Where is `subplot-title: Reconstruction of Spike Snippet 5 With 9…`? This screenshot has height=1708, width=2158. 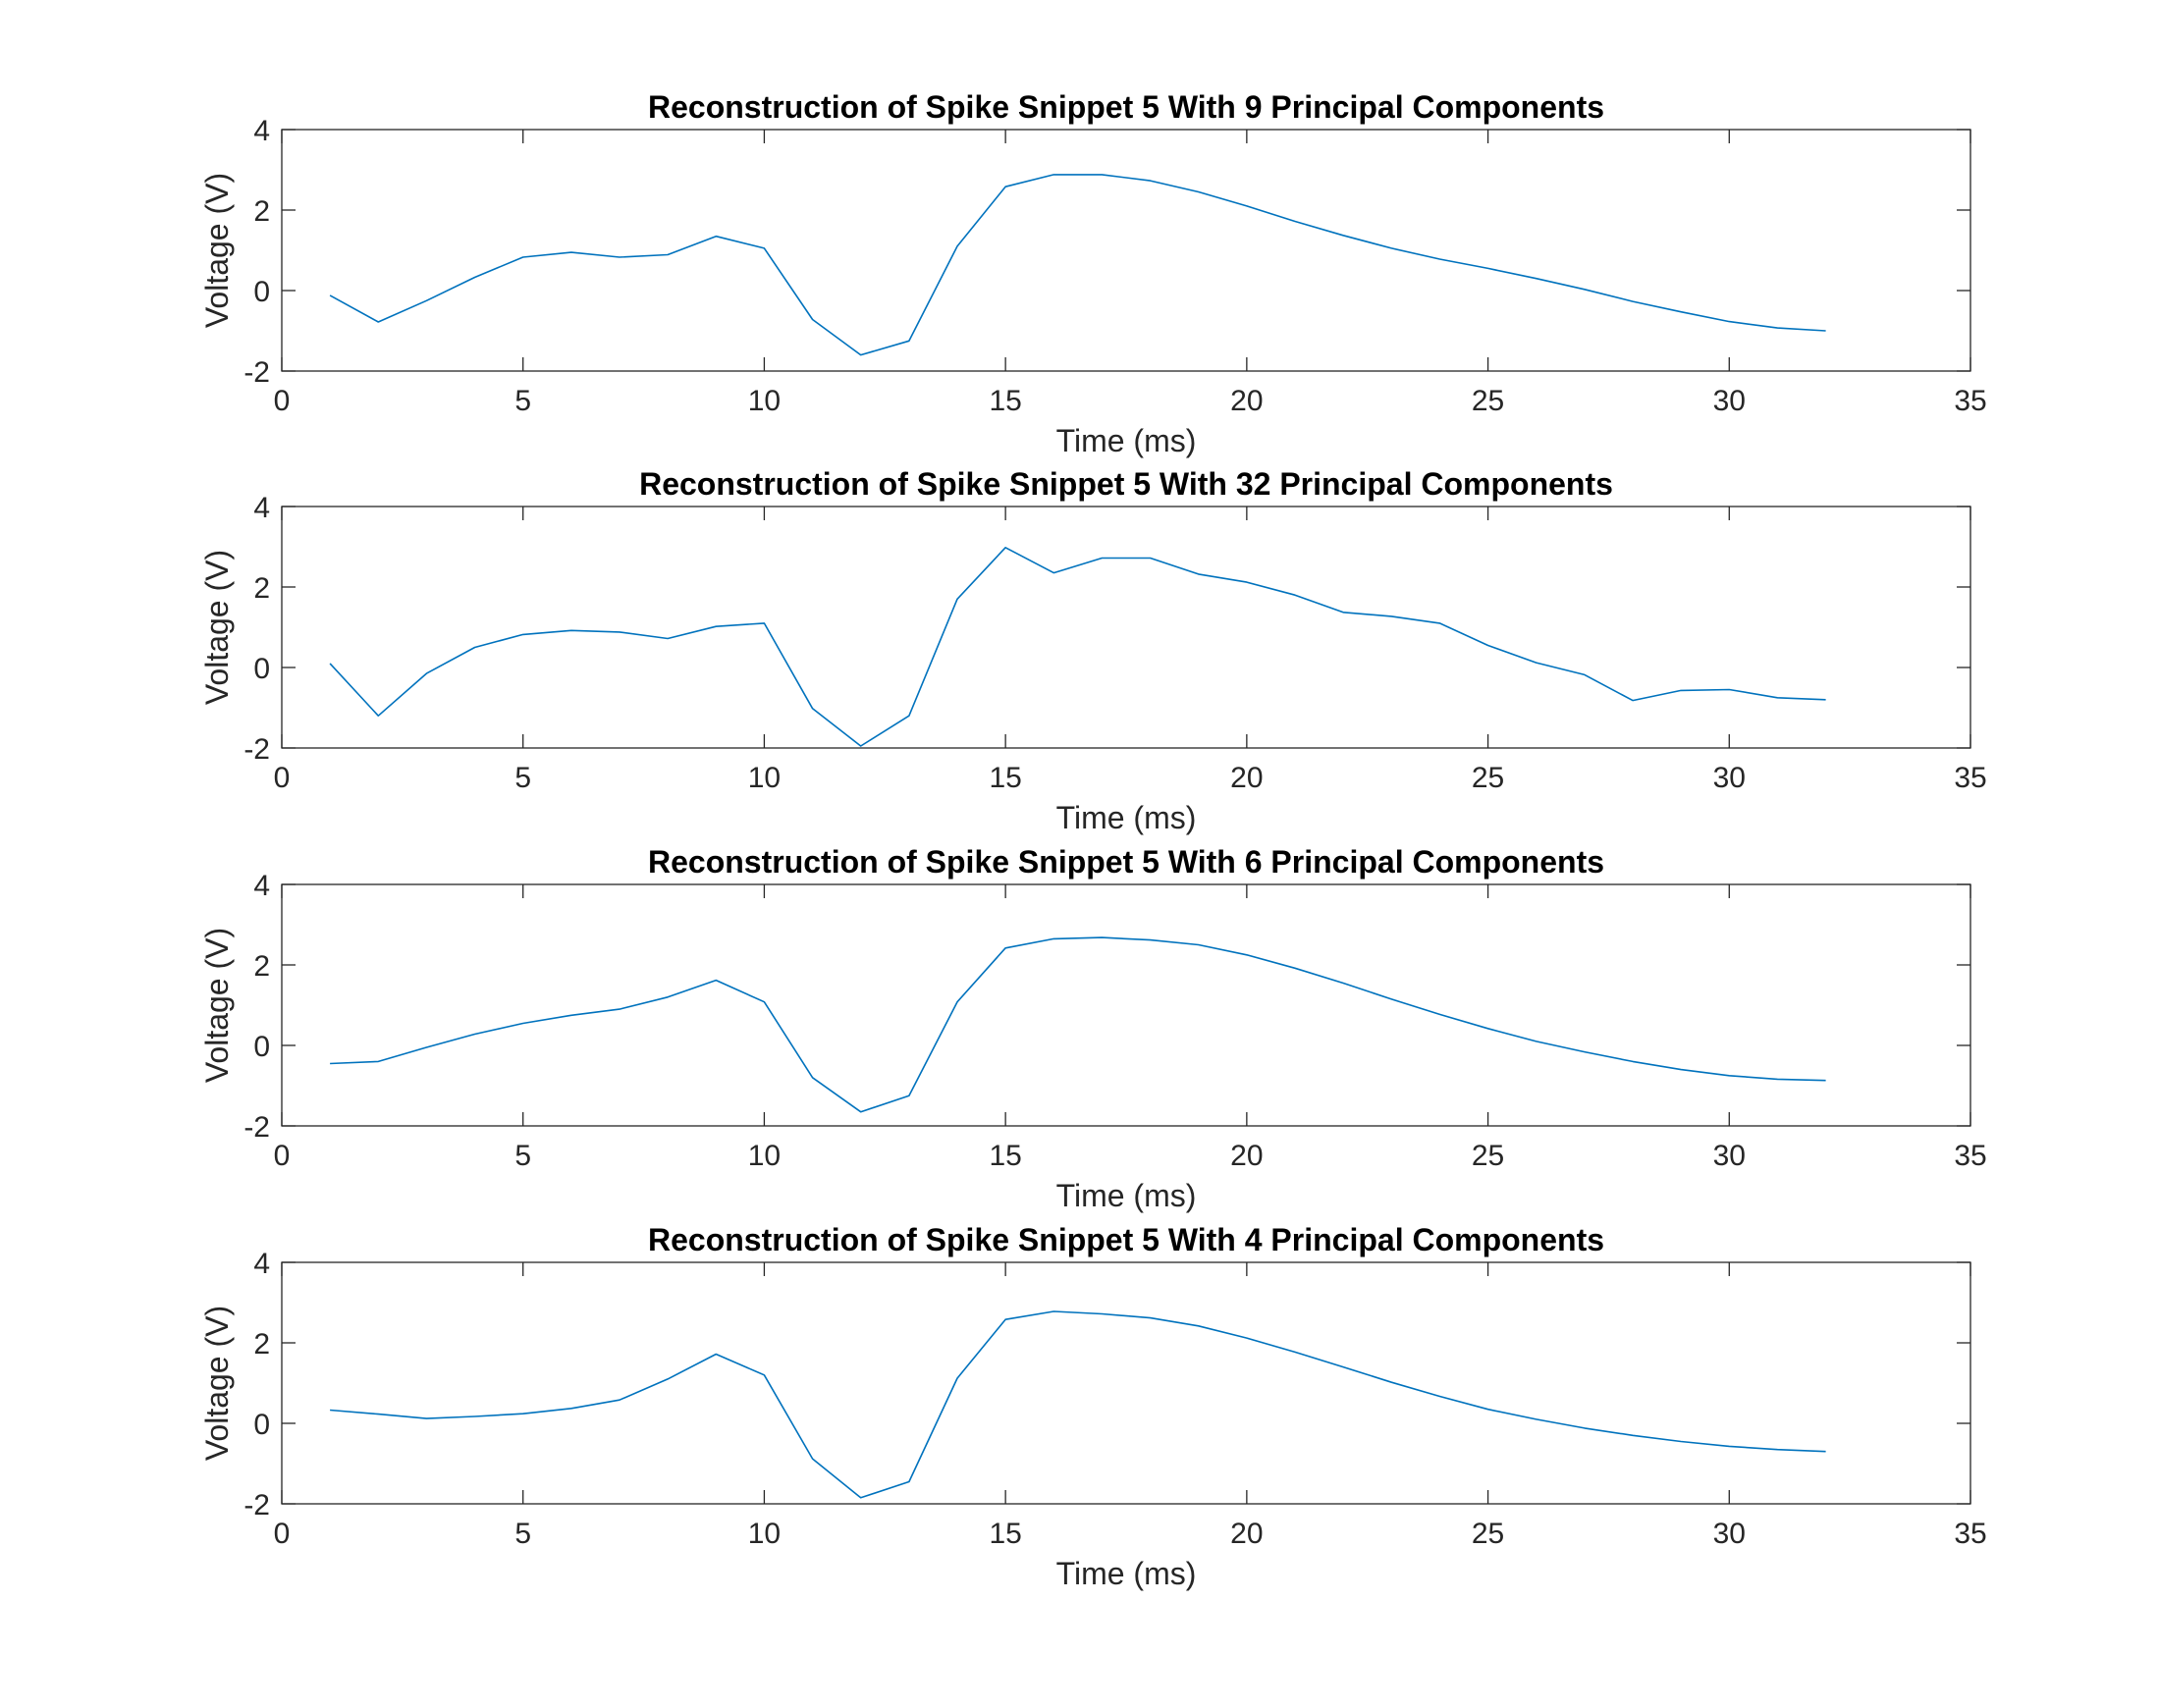
subplot-title: Reconstruction of Spike Snippet 5 With 9… is located at coordinates (1126, 107).